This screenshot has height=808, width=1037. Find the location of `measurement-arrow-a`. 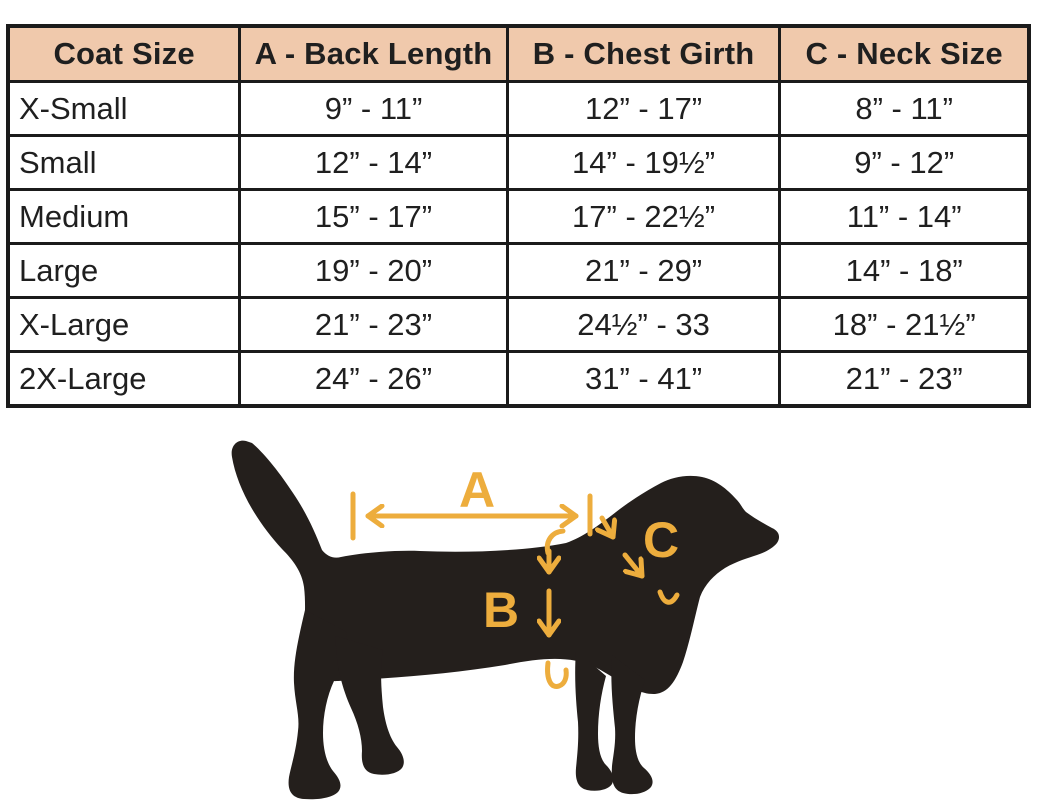

measurement-arrow-a is located at coordinates (471, 516).